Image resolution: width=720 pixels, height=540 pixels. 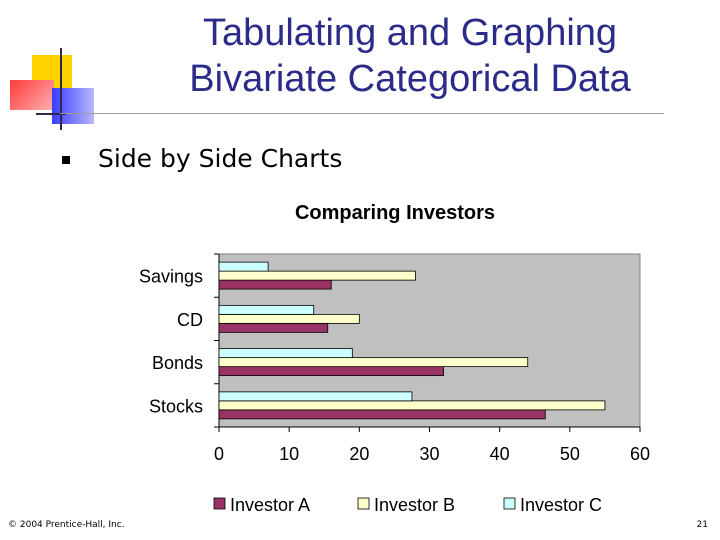 I want to click on logo-vertical-line, so click(x=61, y=89).